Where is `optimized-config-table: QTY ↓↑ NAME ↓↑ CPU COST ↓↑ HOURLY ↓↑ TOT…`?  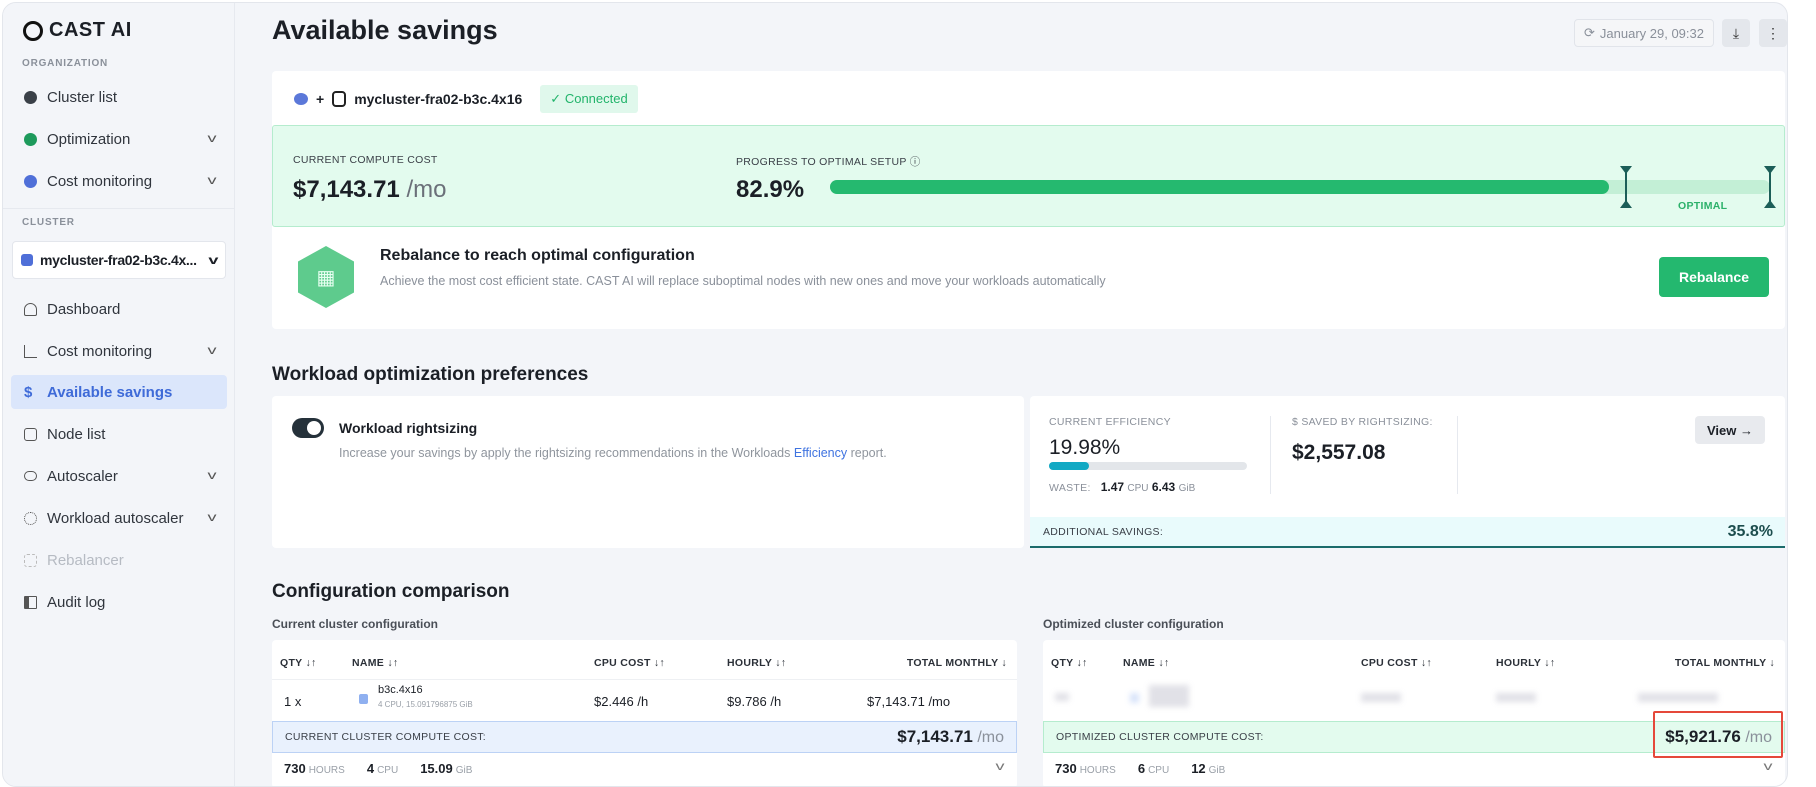
optimized-config-table: QTY ↓↑ NAME ↓↑ CPU COST ↓↑ HOURLY ↓↑ TOT… is located at coordinates (1414, 713).